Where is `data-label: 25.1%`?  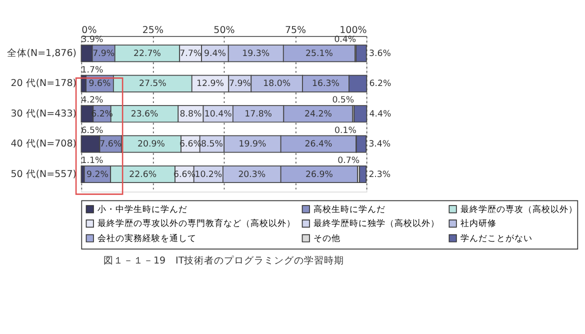
data-label: 25.1% is located at coordinates (319, 54).